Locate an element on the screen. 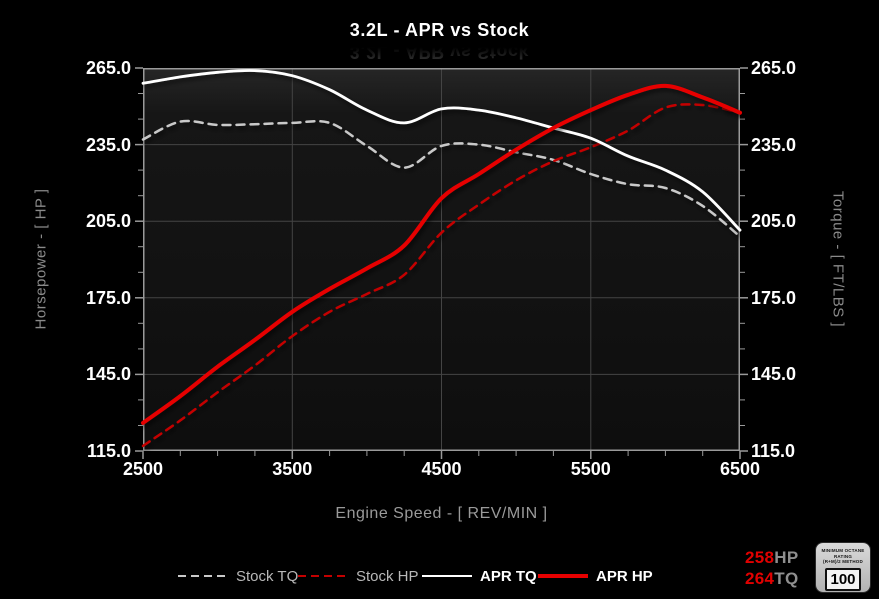 This screenshot has width=879, height=599. legend-label: Stock HP is located at coordinates (387, 576).